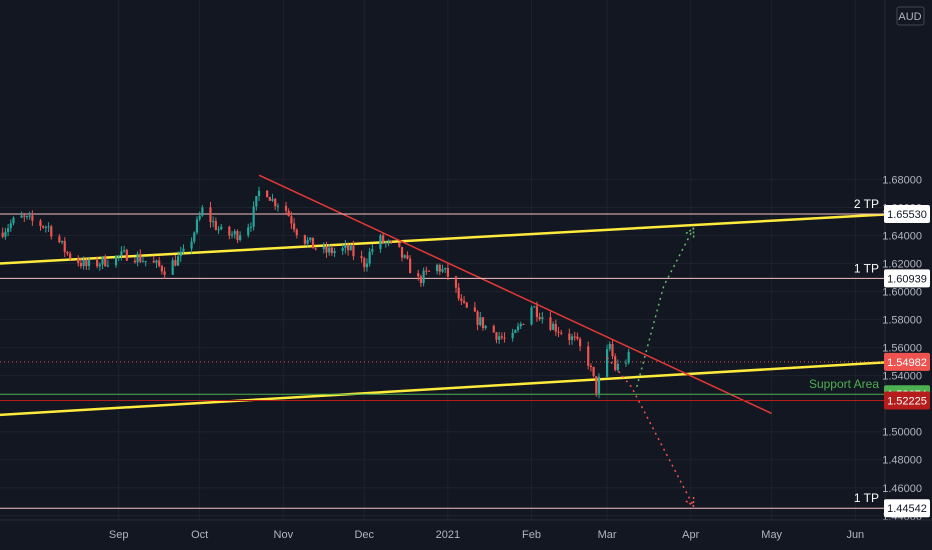  I want to click on x-tick-label: Sep, so click(119, 535).